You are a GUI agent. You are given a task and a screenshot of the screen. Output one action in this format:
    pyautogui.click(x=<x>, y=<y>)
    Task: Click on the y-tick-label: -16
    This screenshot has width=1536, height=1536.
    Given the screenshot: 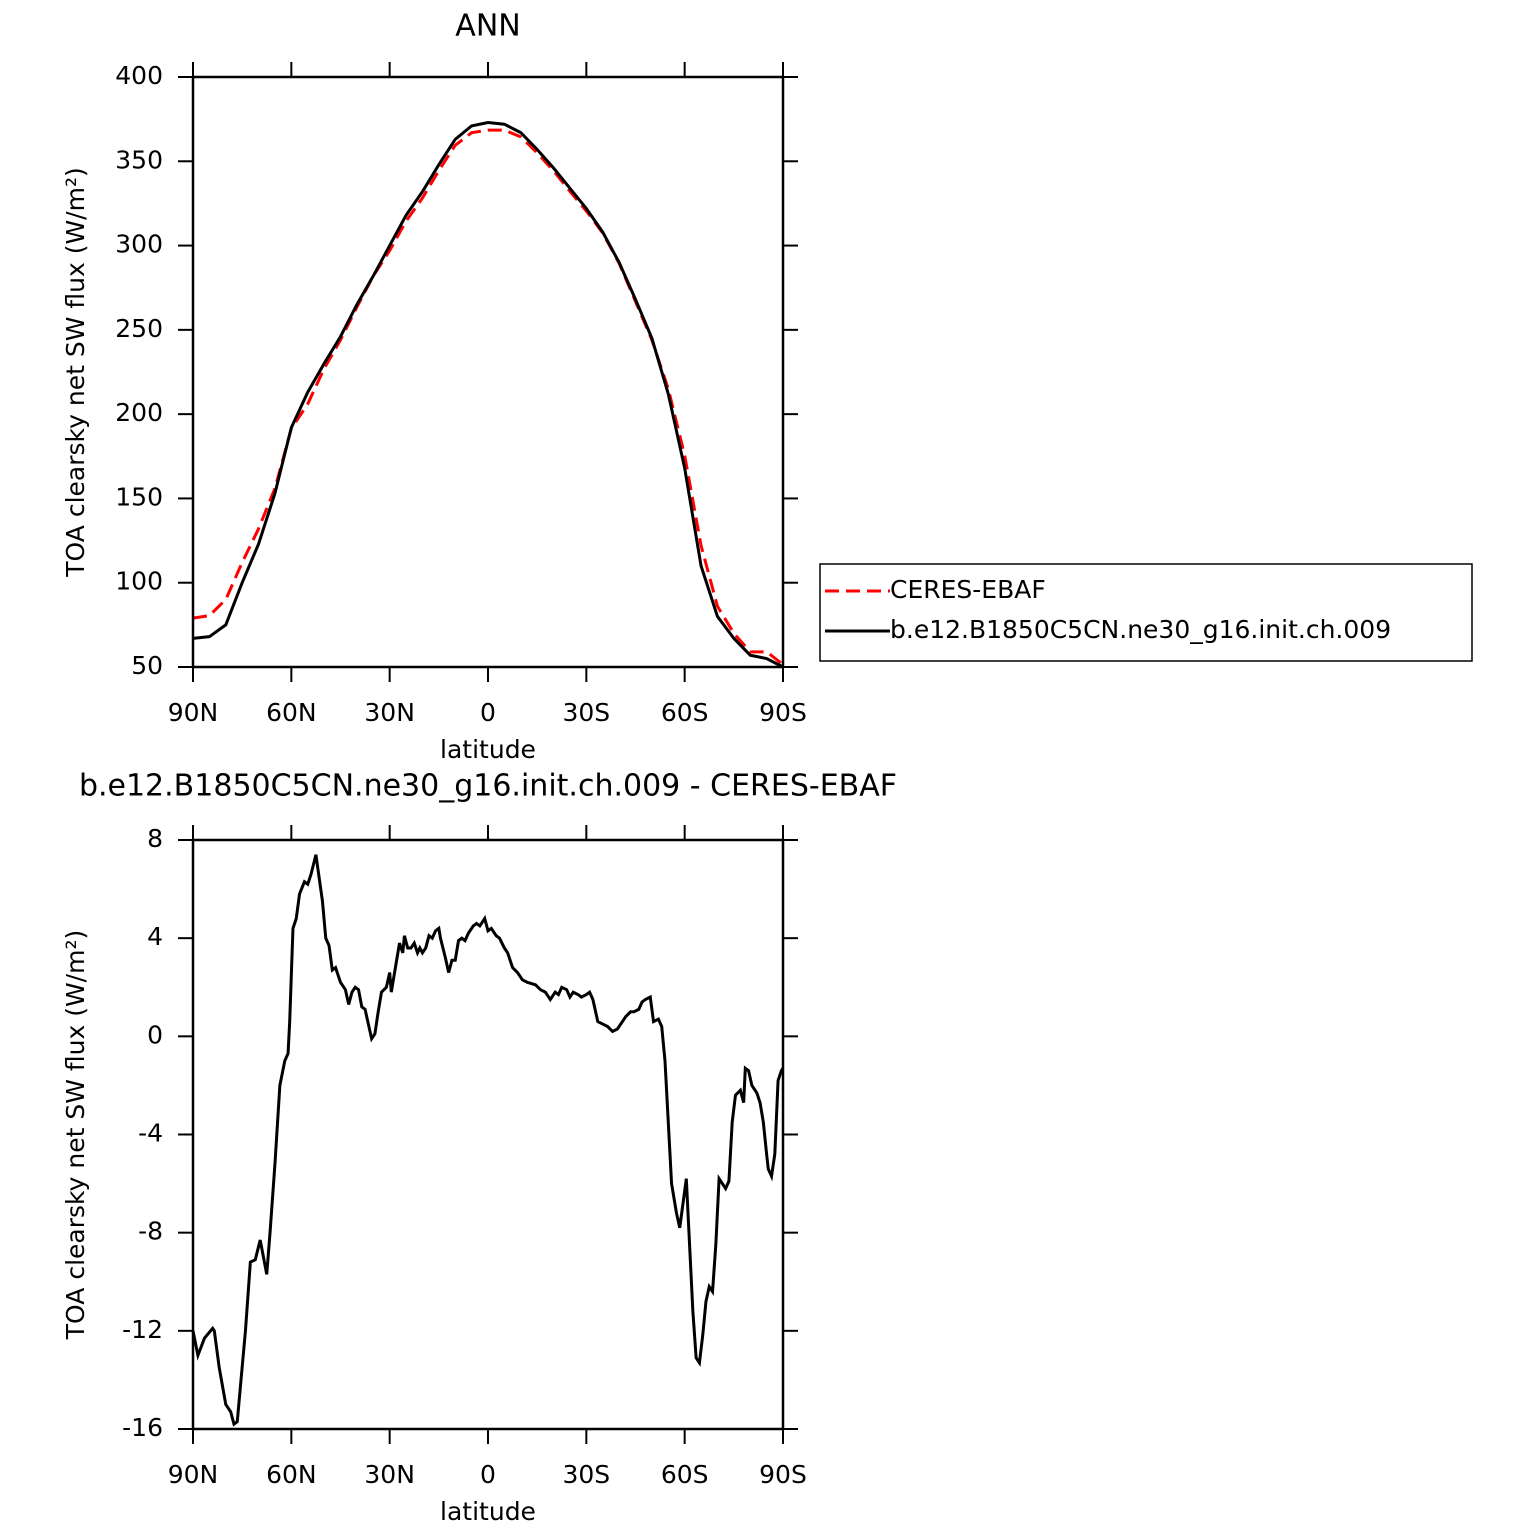 What is the action you would take?
    pyautogui.click(x=142, y=1427)
    